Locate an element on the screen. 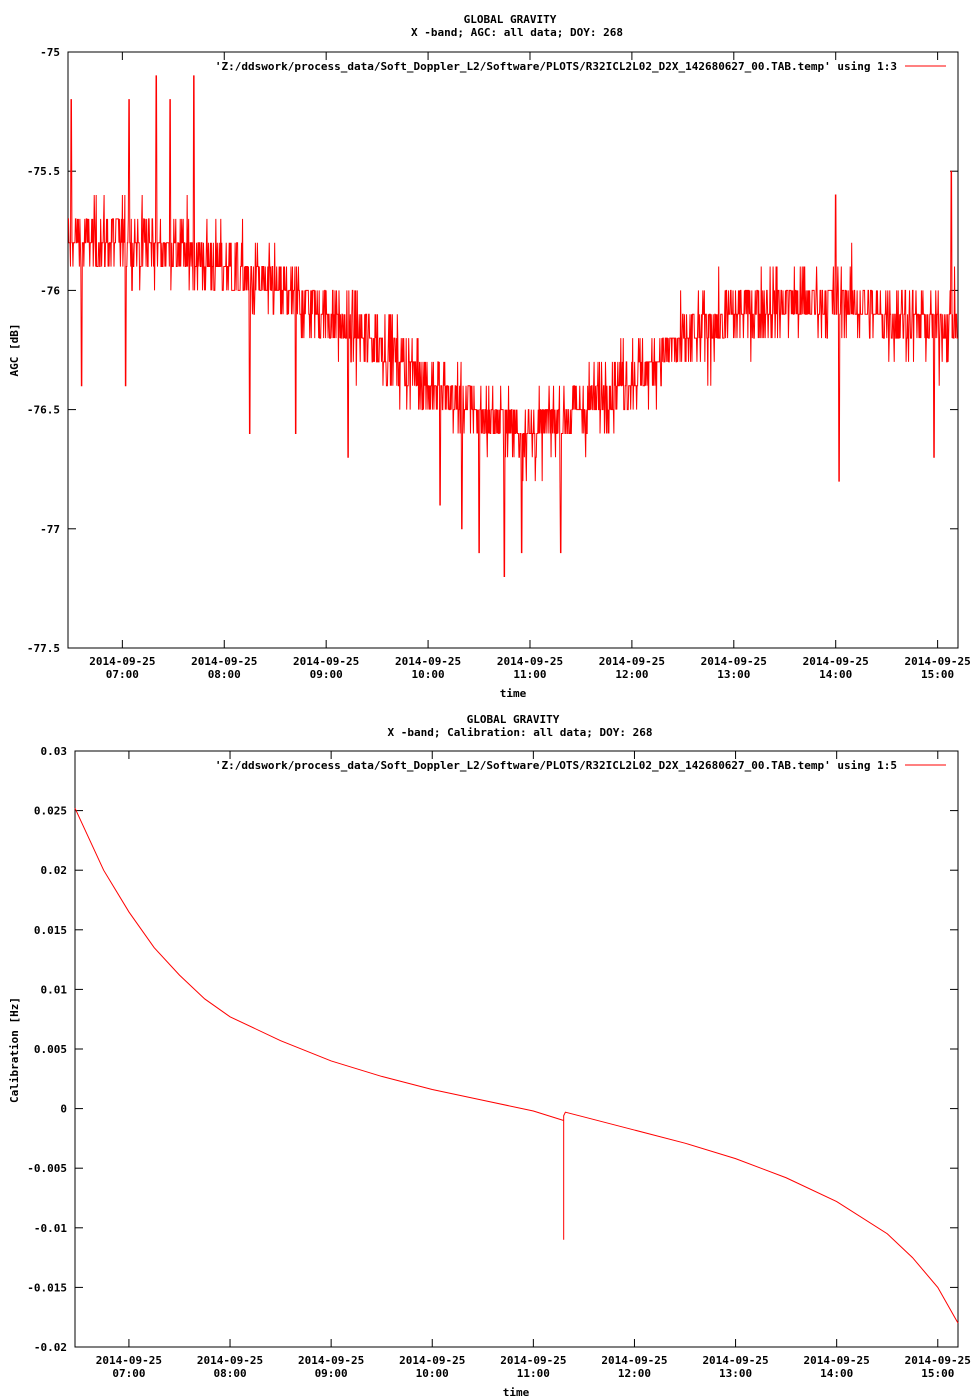 This screenshot has height=1400, width=980. calibration-x-tick-time: 13:00 is located at coordinates (735, 1373).